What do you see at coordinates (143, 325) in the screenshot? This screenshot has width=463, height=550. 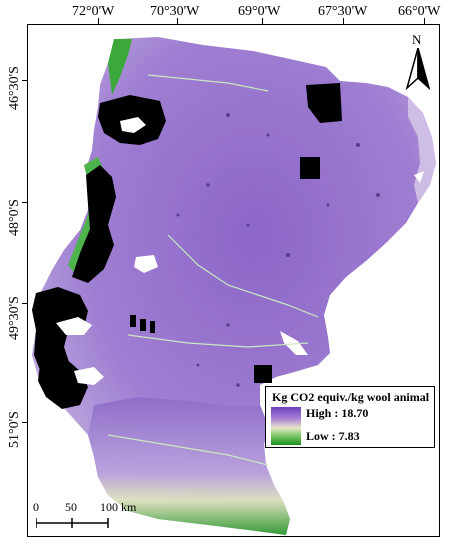 I see `masked-area-center-b` at bounding box center [143, 325].